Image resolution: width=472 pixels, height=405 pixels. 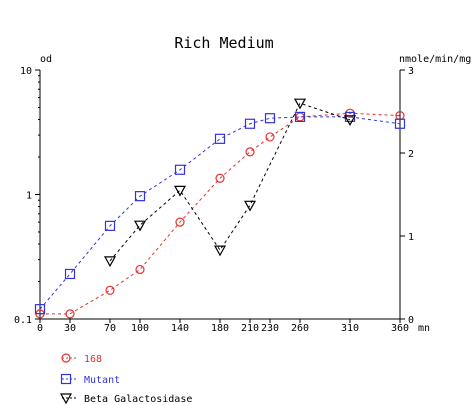 I want to click on legend-item: Mutant, so click(x=90, y=379).